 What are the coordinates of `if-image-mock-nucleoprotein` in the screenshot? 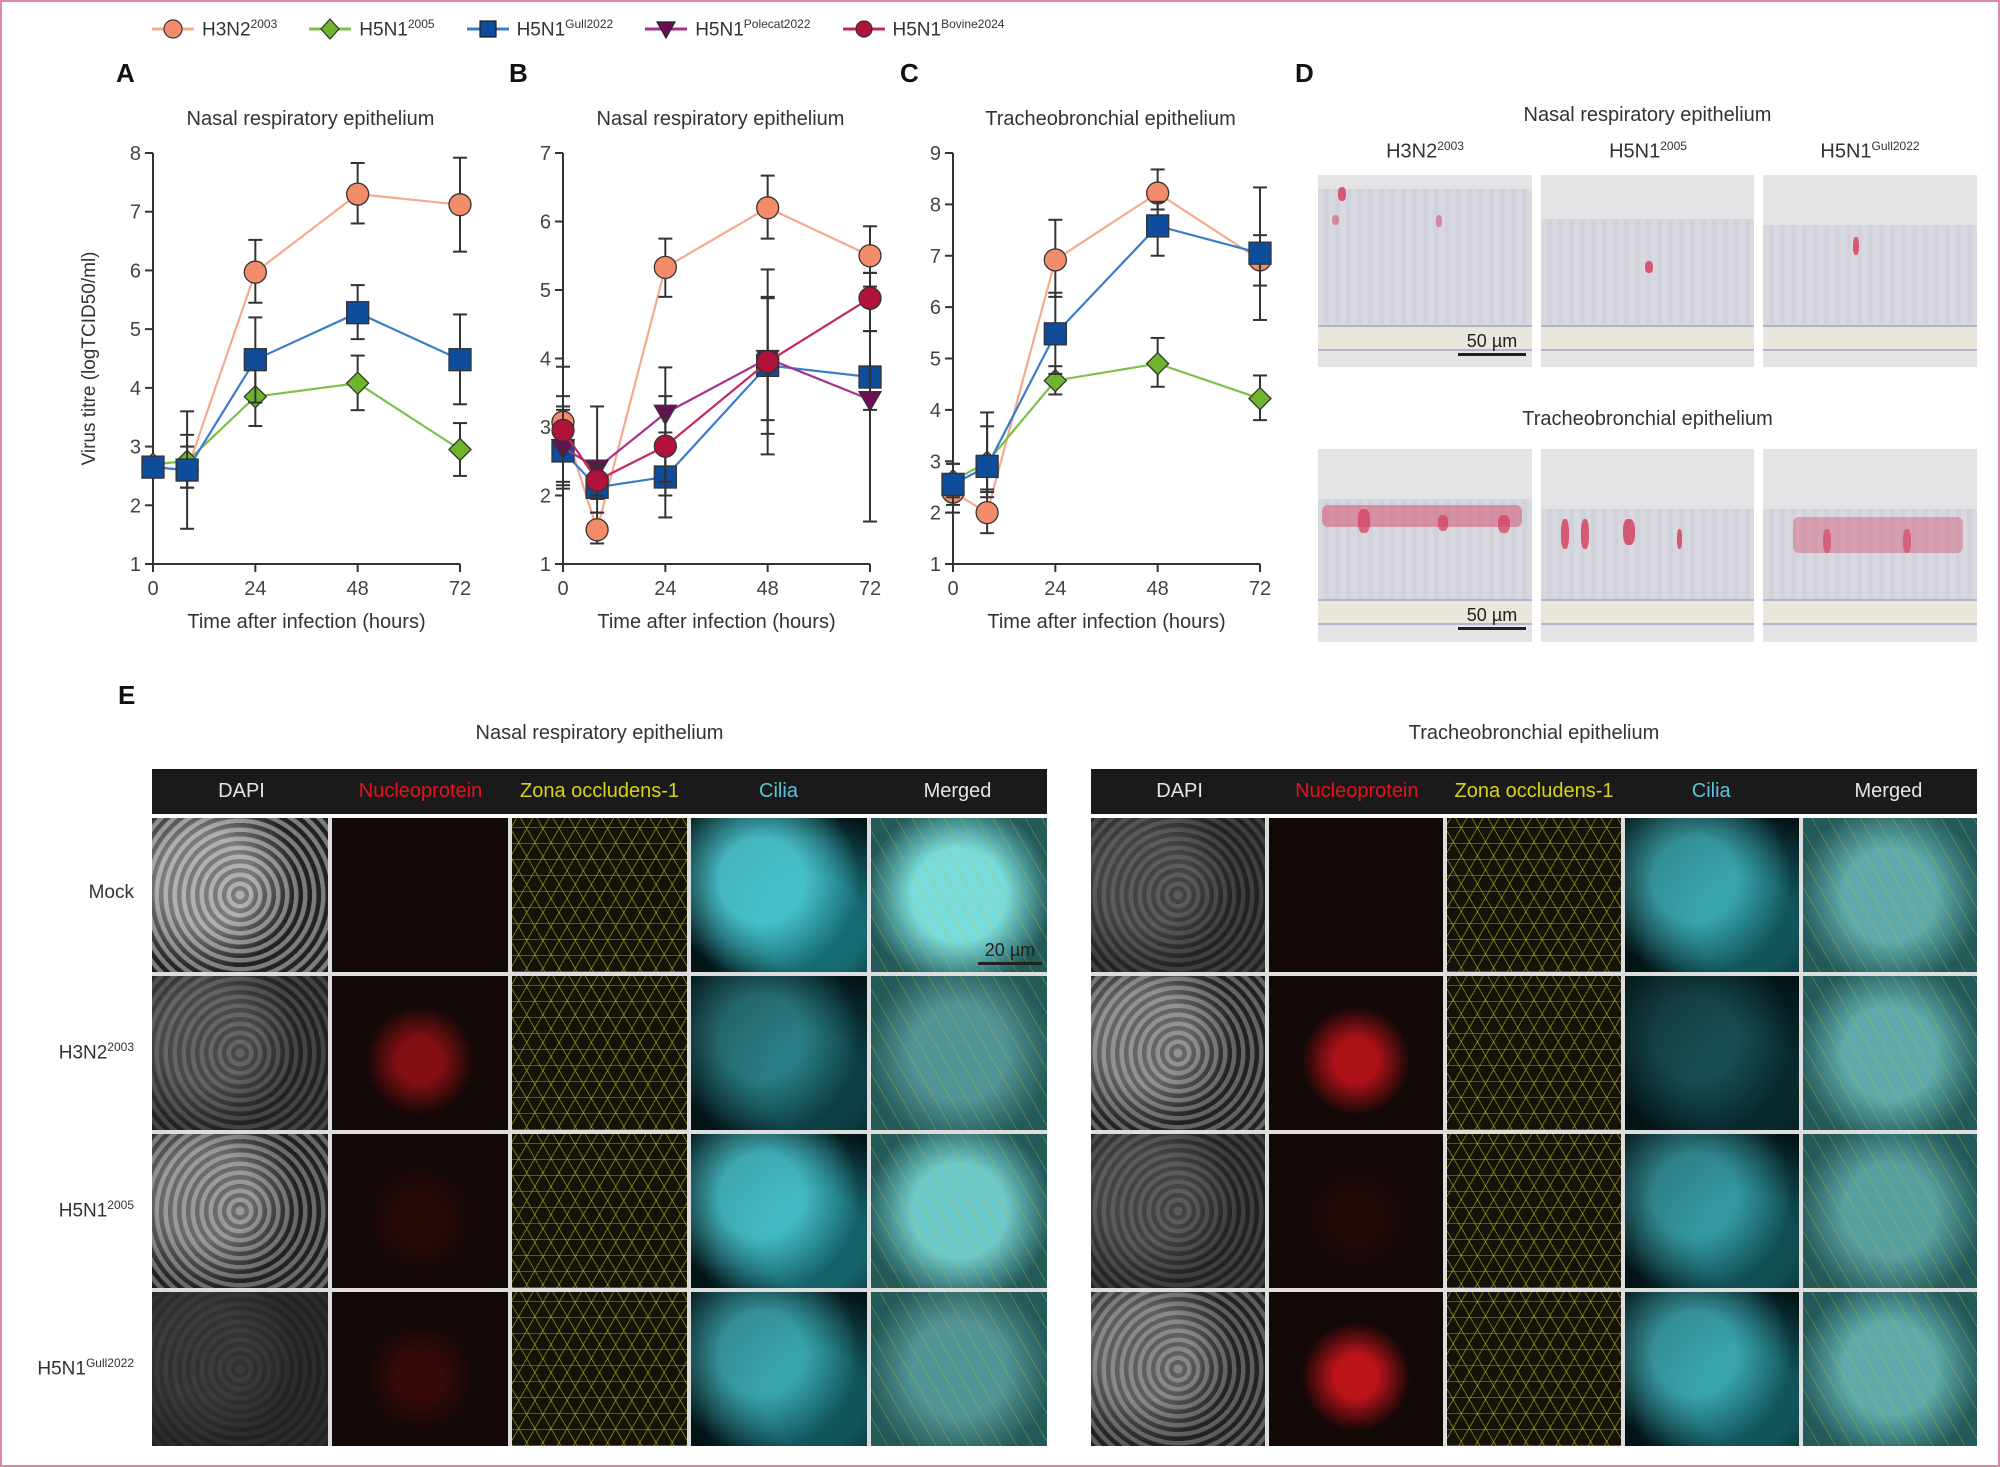 It's located at (1356, 895).